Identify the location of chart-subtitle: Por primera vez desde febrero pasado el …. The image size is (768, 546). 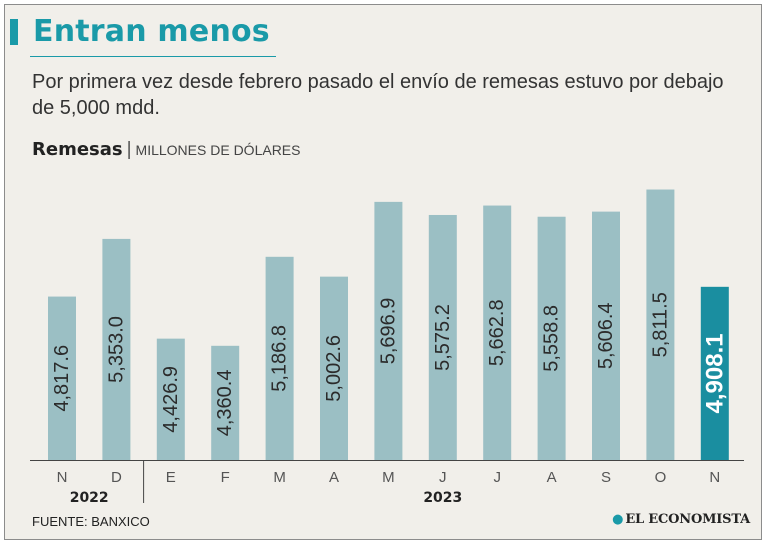
(378, 95).